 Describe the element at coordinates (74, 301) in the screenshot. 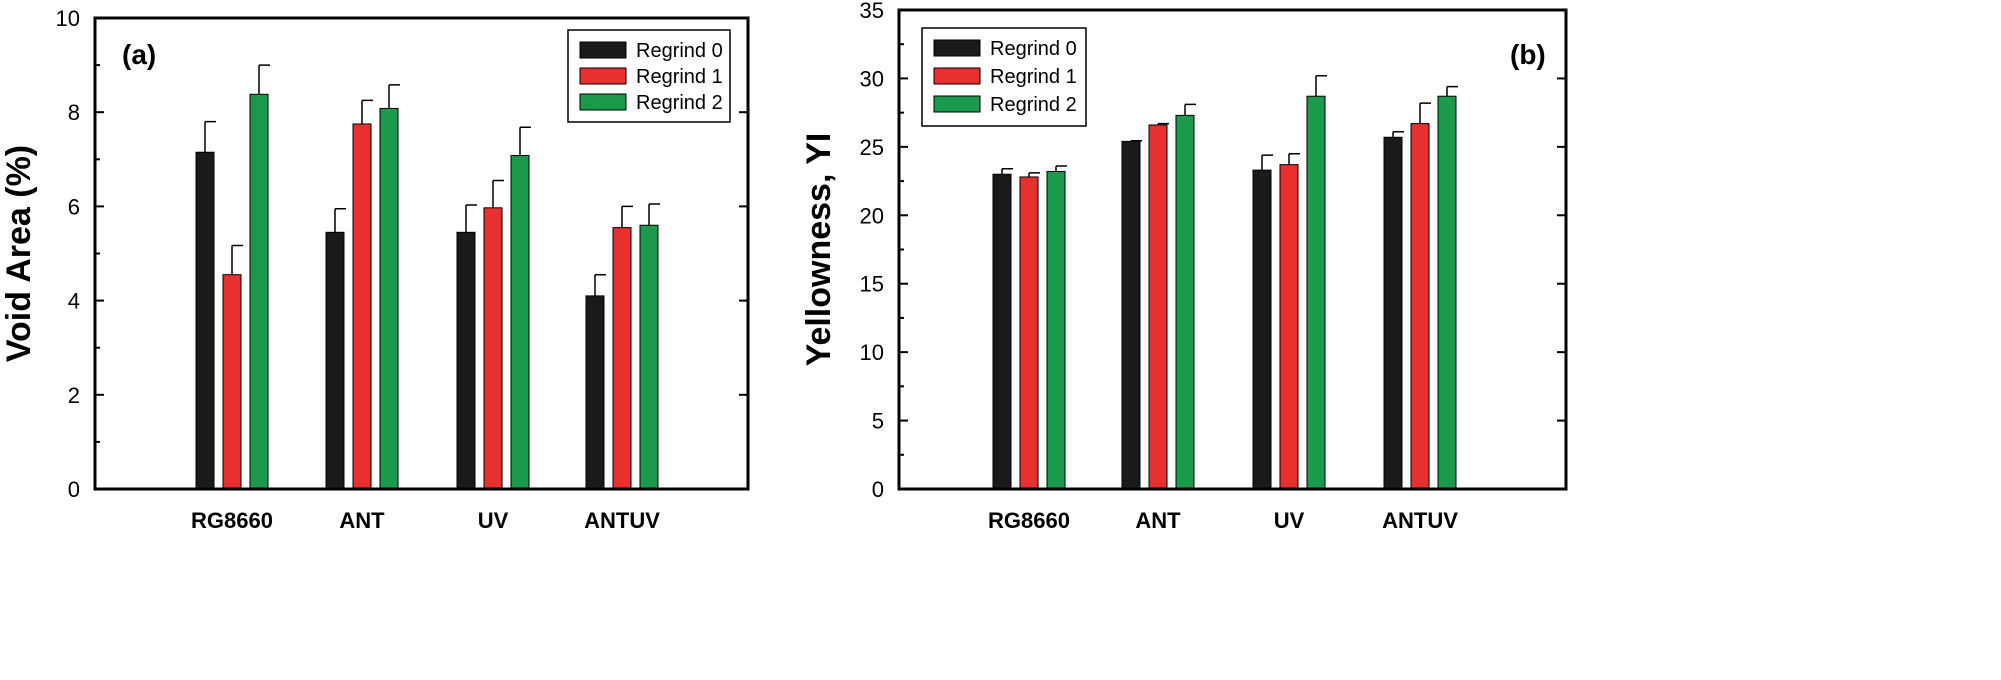

I see `y-tick-label: 4` at that location.